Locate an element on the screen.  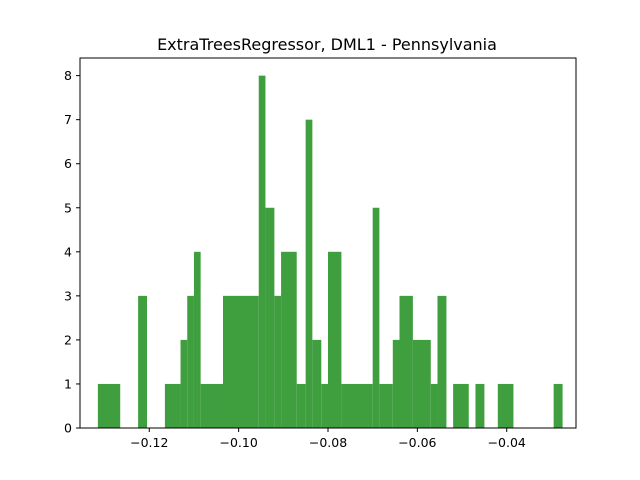
y-tick-label: 3 is located at coordinates (68, 295).